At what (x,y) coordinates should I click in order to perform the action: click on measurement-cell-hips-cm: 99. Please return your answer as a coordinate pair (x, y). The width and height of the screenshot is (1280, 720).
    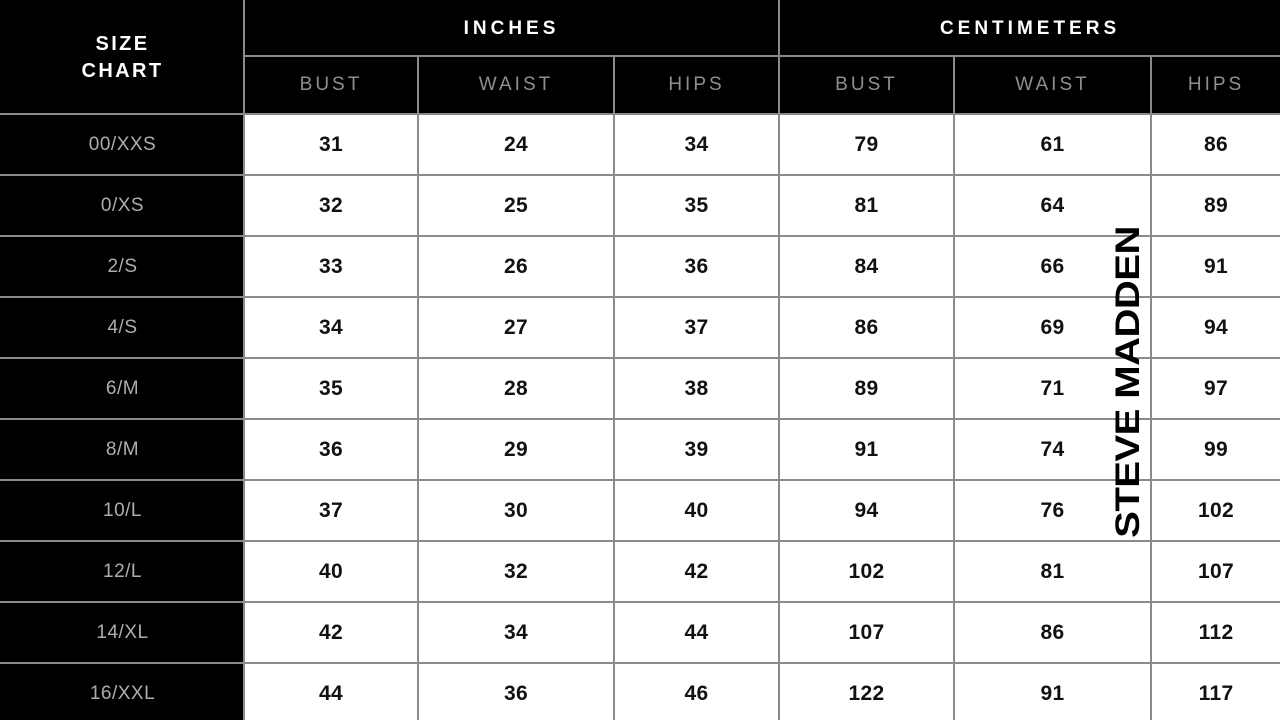
    Looking at the image, I should click on (1215, 449).